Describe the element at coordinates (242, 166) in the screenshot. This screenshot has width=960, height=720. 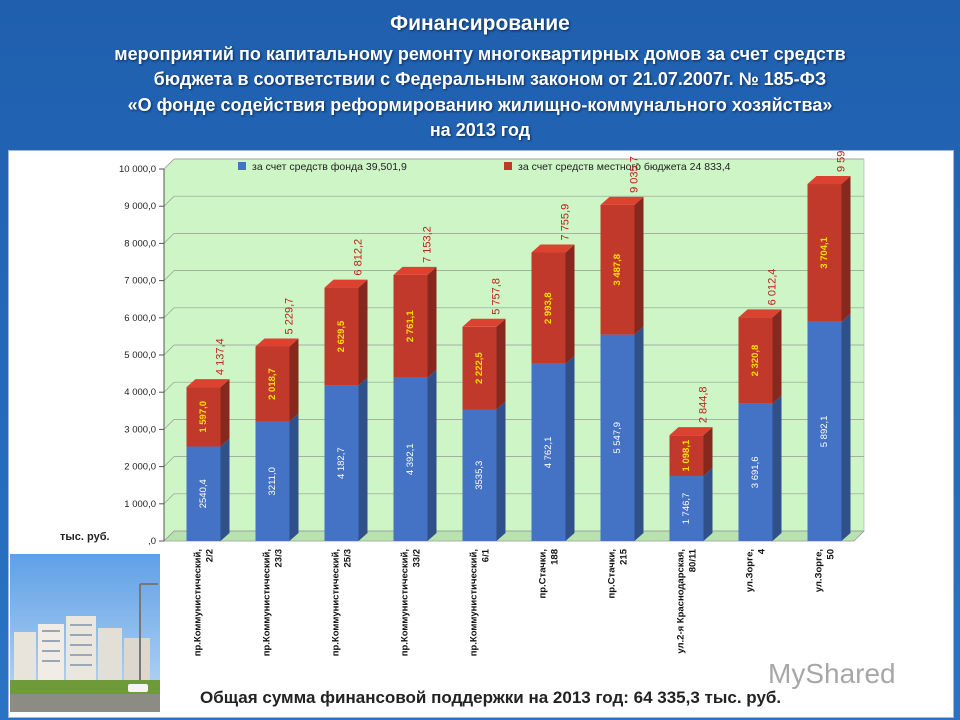
I see `legend-swatch` at that location.